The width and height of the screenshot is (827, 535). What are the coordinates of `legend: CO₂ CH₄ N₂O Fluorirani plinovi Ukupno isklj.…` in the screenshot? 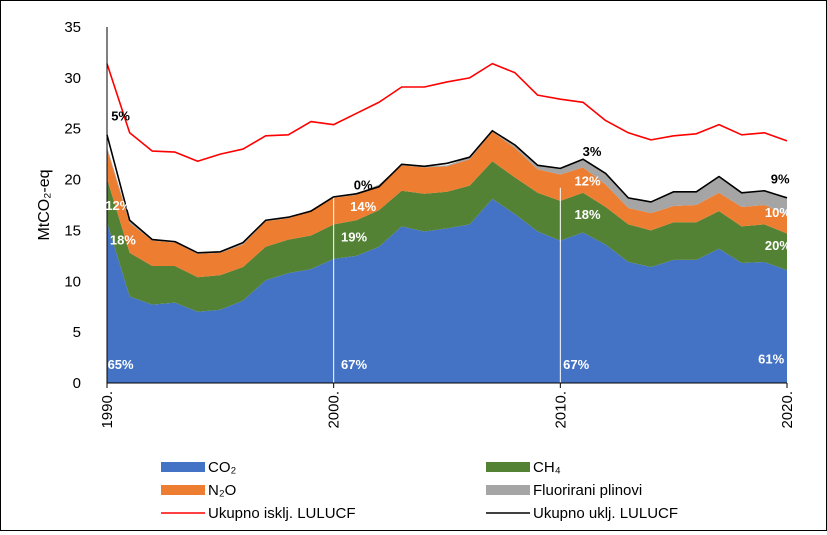 It's located at (419, 490).